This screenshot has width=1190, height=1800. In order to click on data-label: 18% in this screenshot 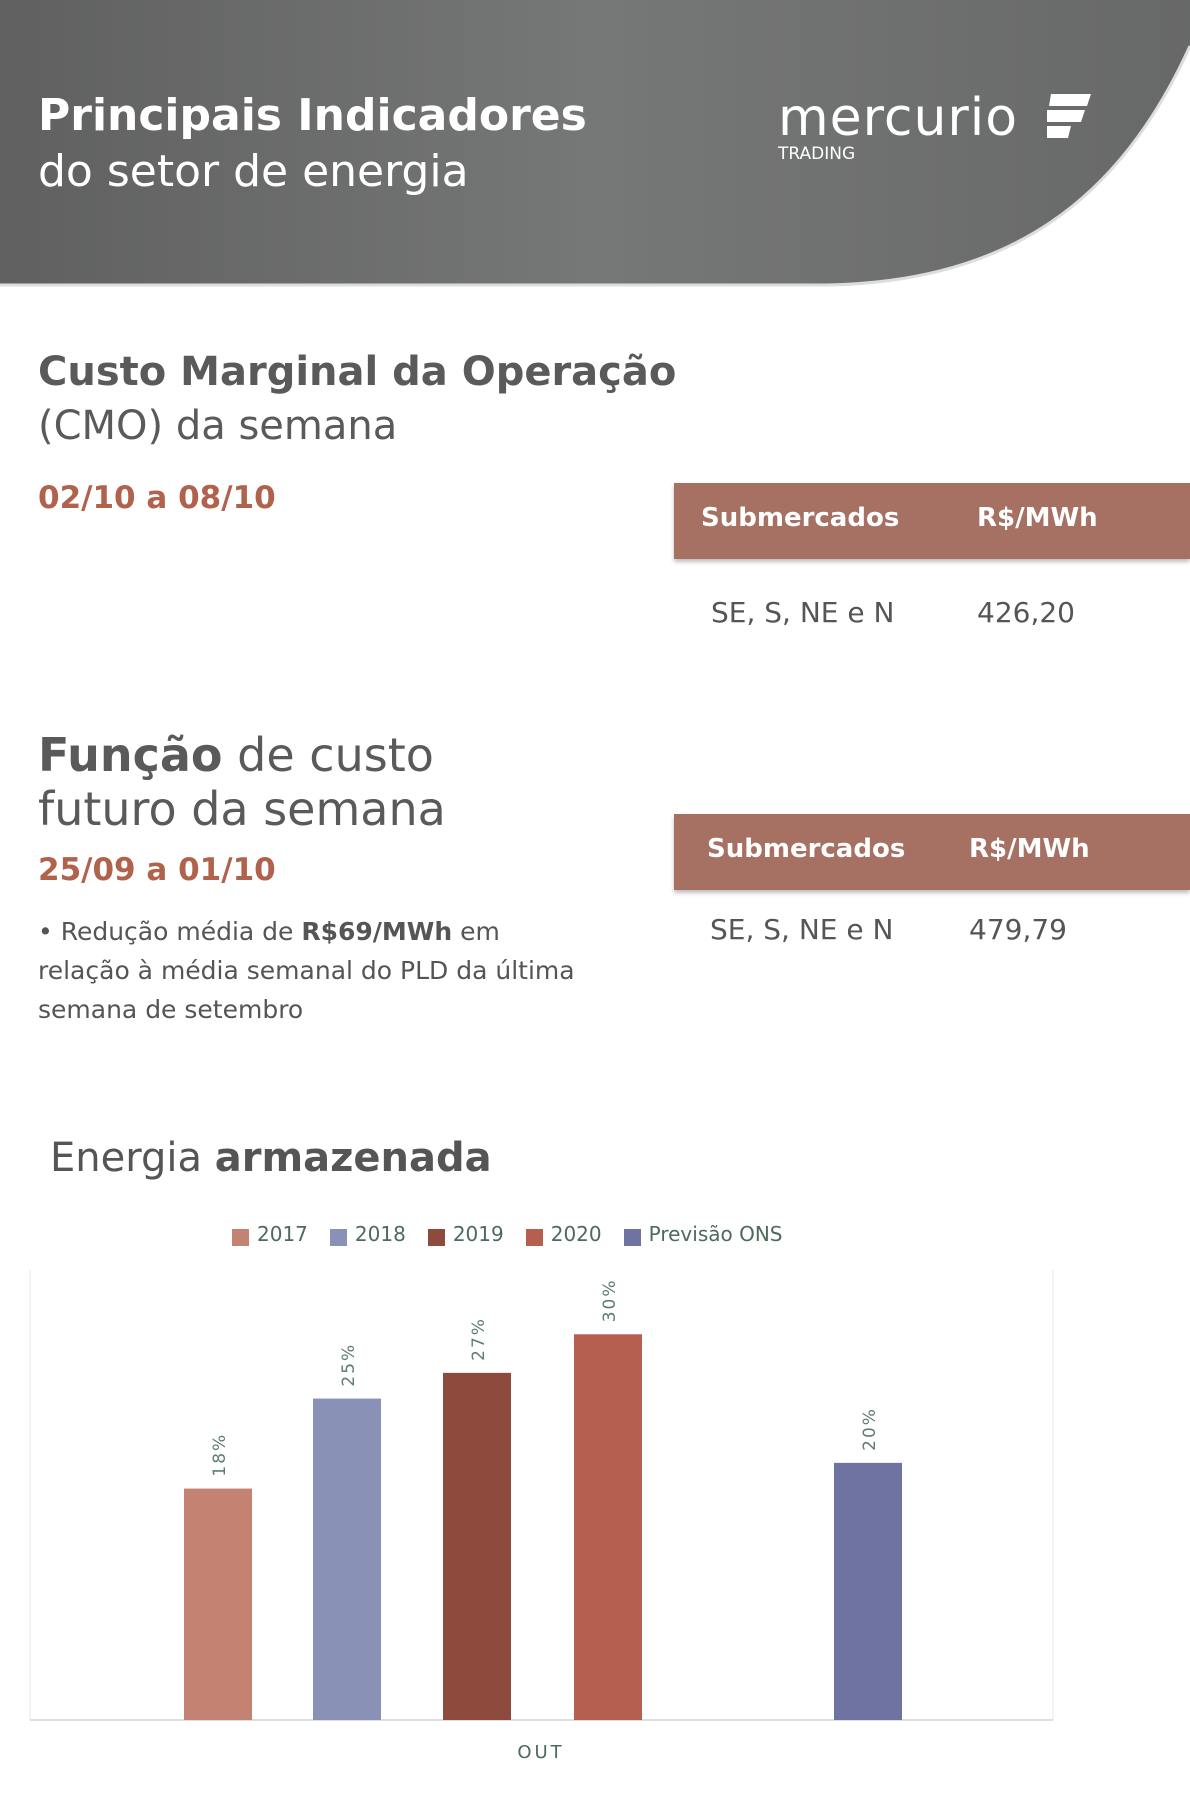, I will do `click(220, 1455)`.